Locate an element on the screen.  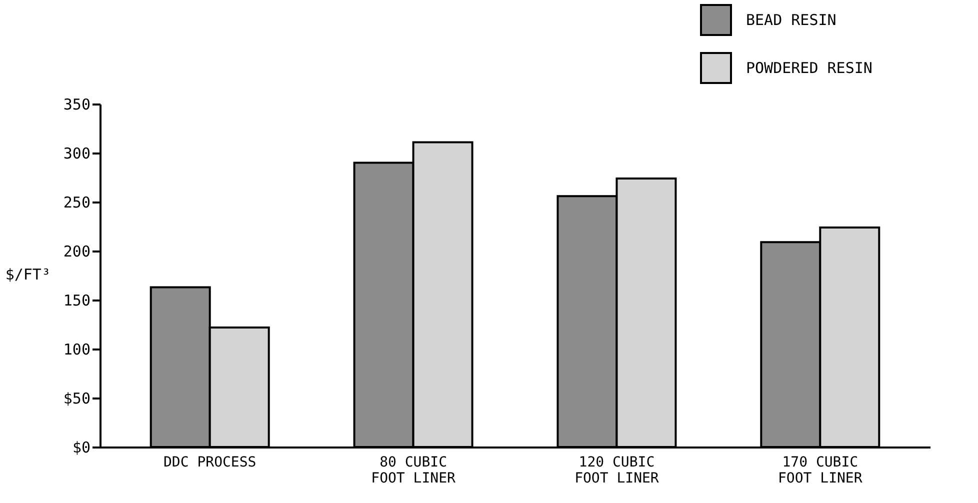
y-tick-label: 150 is located at coordinates (76, 301).